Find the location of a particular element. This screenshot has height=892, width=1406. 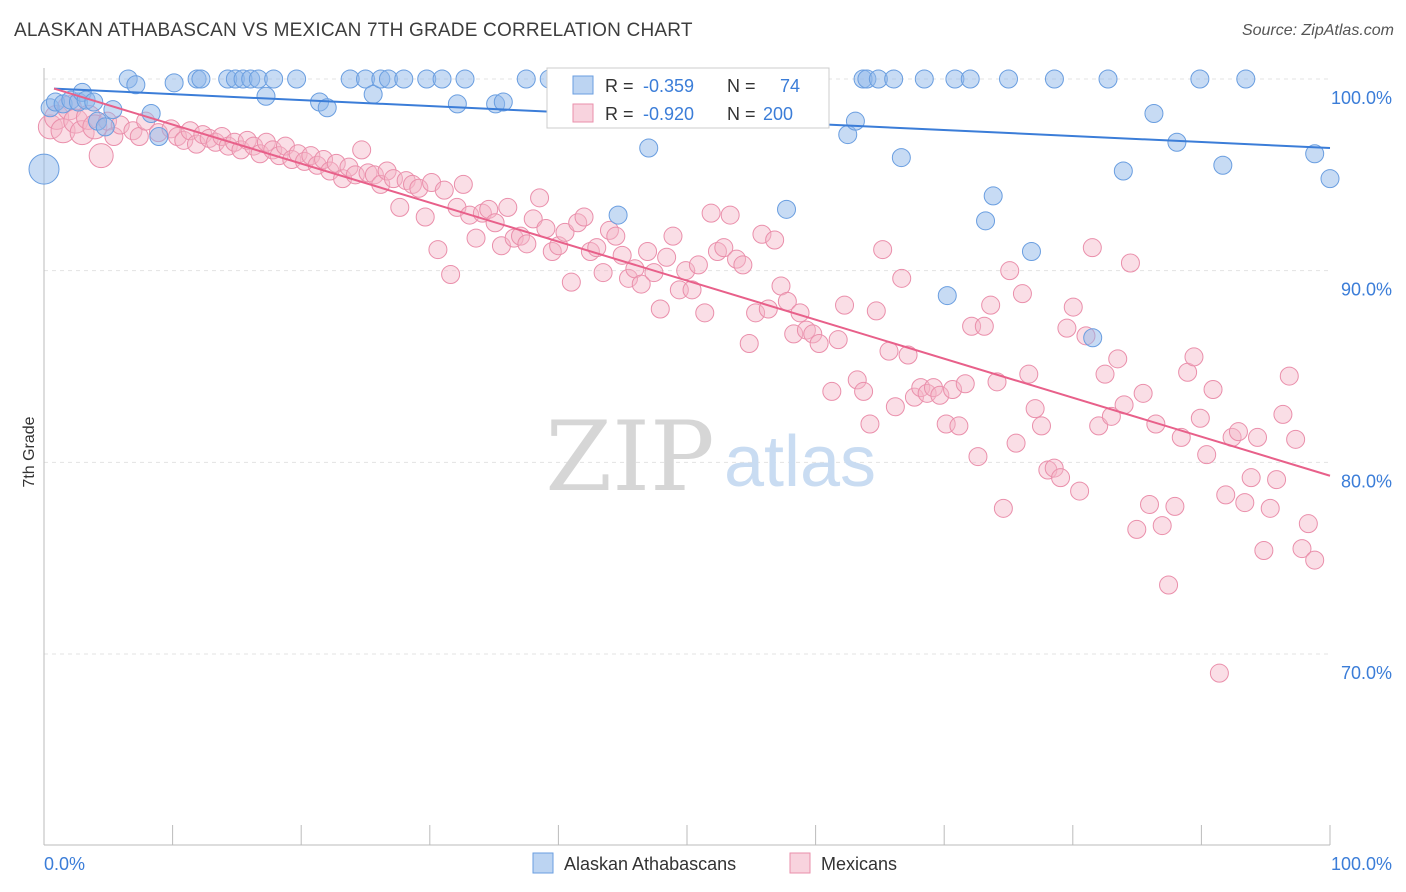

y-tick-label: 100.0% is located at coordinates (1361, 98).